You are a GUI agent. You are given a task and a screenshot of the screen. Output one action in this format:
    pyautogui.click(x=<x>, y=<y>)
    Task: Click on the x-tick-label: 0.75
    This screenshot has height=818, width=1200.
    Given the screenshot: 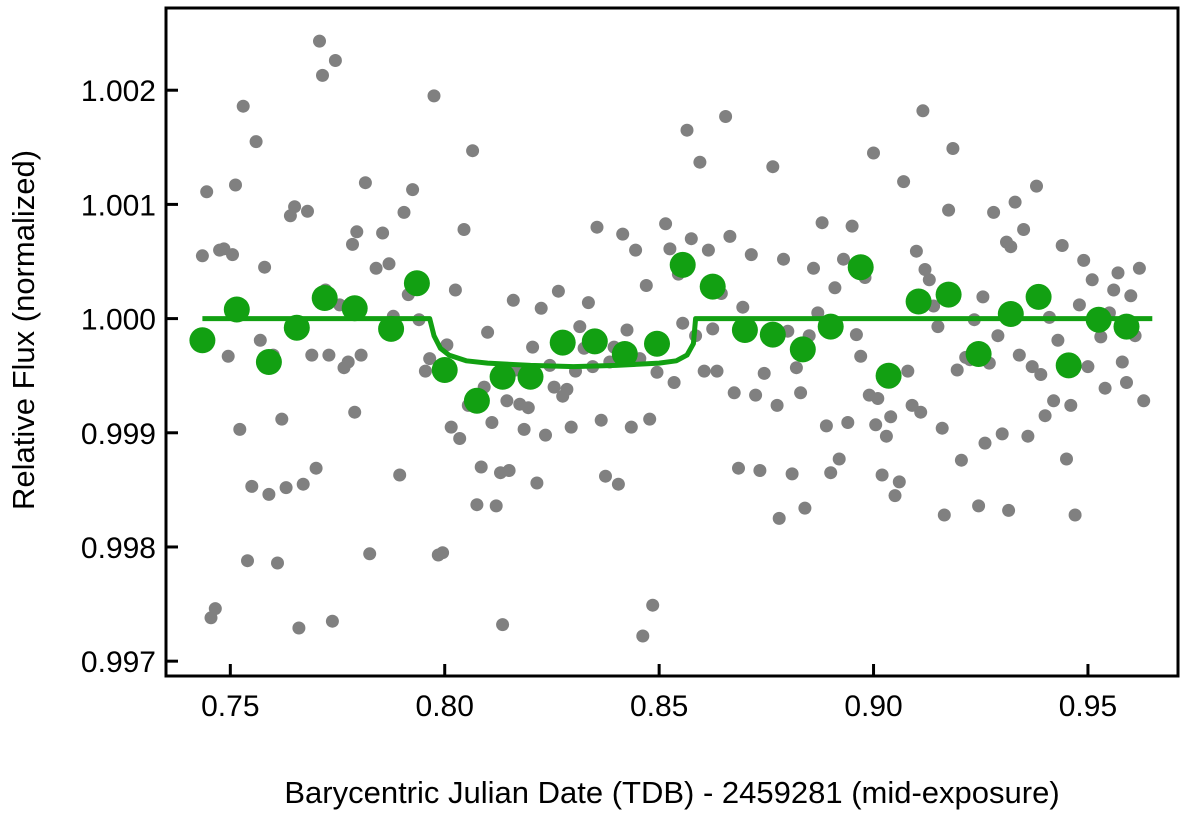 What is the action you would take?
    pyautogui.click(x=230, y=706)
    